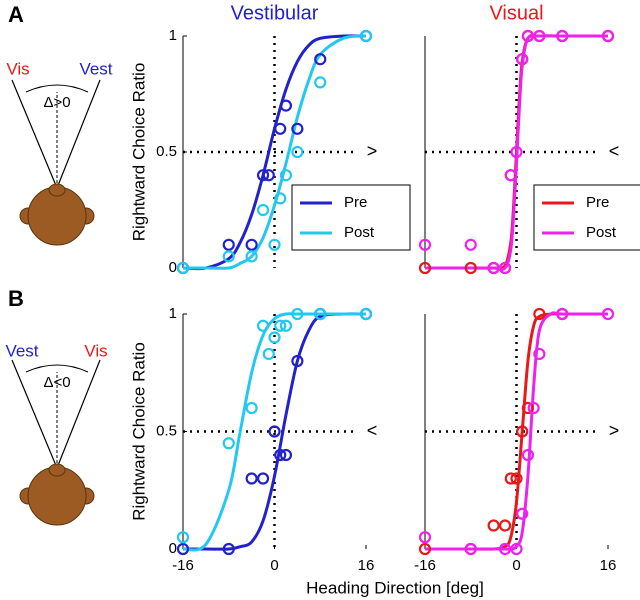 The image size is (640, 600). I want to click on panel: -16 0 16 >, so click(517, 440).